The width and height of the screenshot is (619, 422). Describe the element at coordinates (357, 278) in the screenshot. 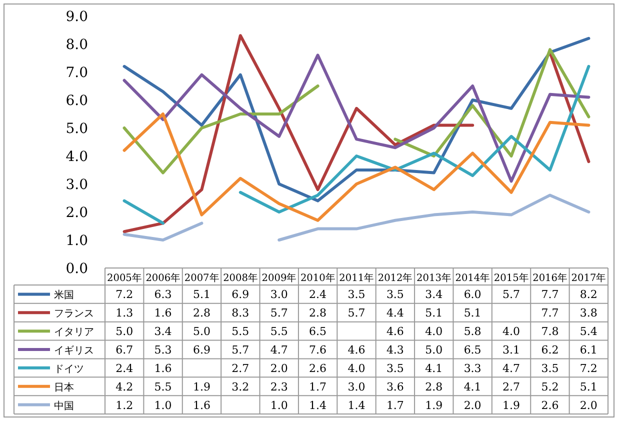

I see `x-tick-label: 2011年` at that location.